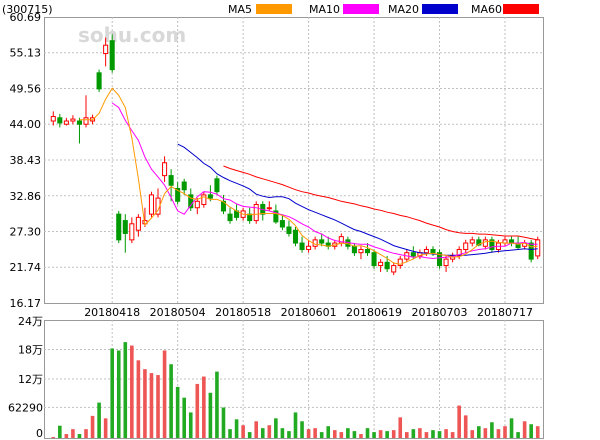 Image resolution: width=600 pixels, height=440 pixels. What do you see at coordinates (274, 9) in the screenshot?
I see `legend-ma5-swatch` at bounding box center [274, 9].